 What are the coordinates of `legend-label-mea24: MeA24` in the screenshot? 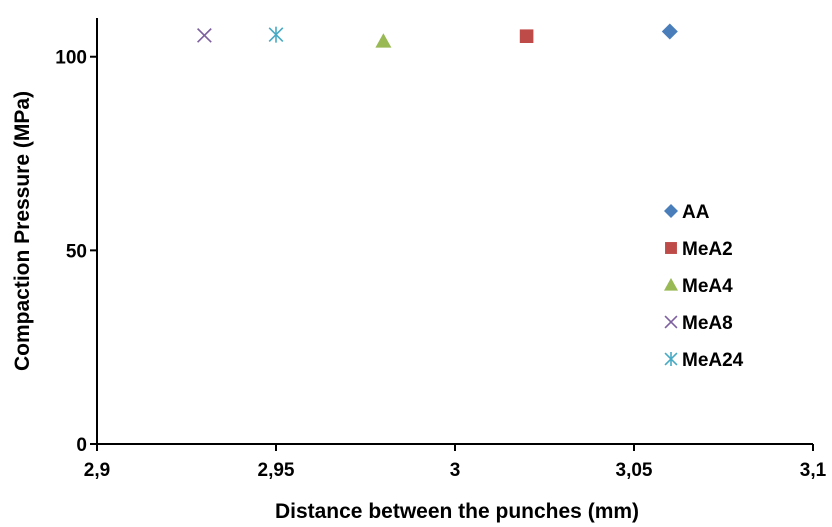 It's located at (713, 360).